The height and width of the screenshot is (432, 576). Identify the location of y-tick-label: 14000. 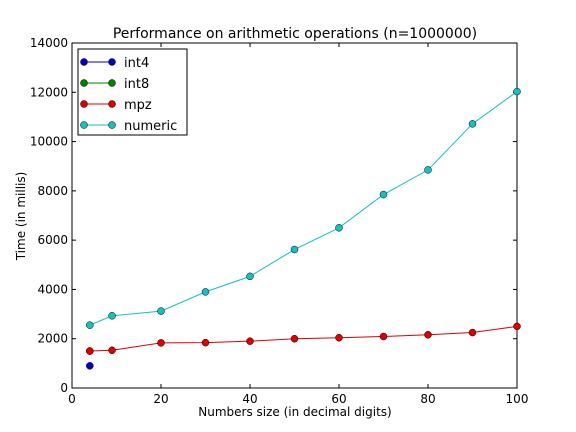
(49, 43).